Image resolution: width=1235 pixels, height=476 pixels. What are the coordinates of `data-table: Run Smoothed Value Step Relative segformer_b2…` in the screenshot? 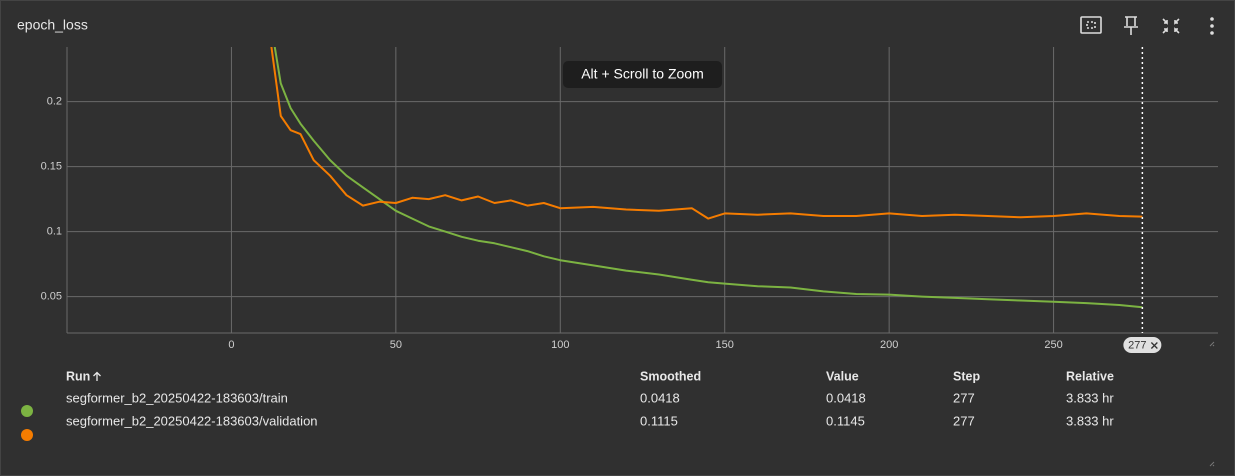 It's located at (567, 405).